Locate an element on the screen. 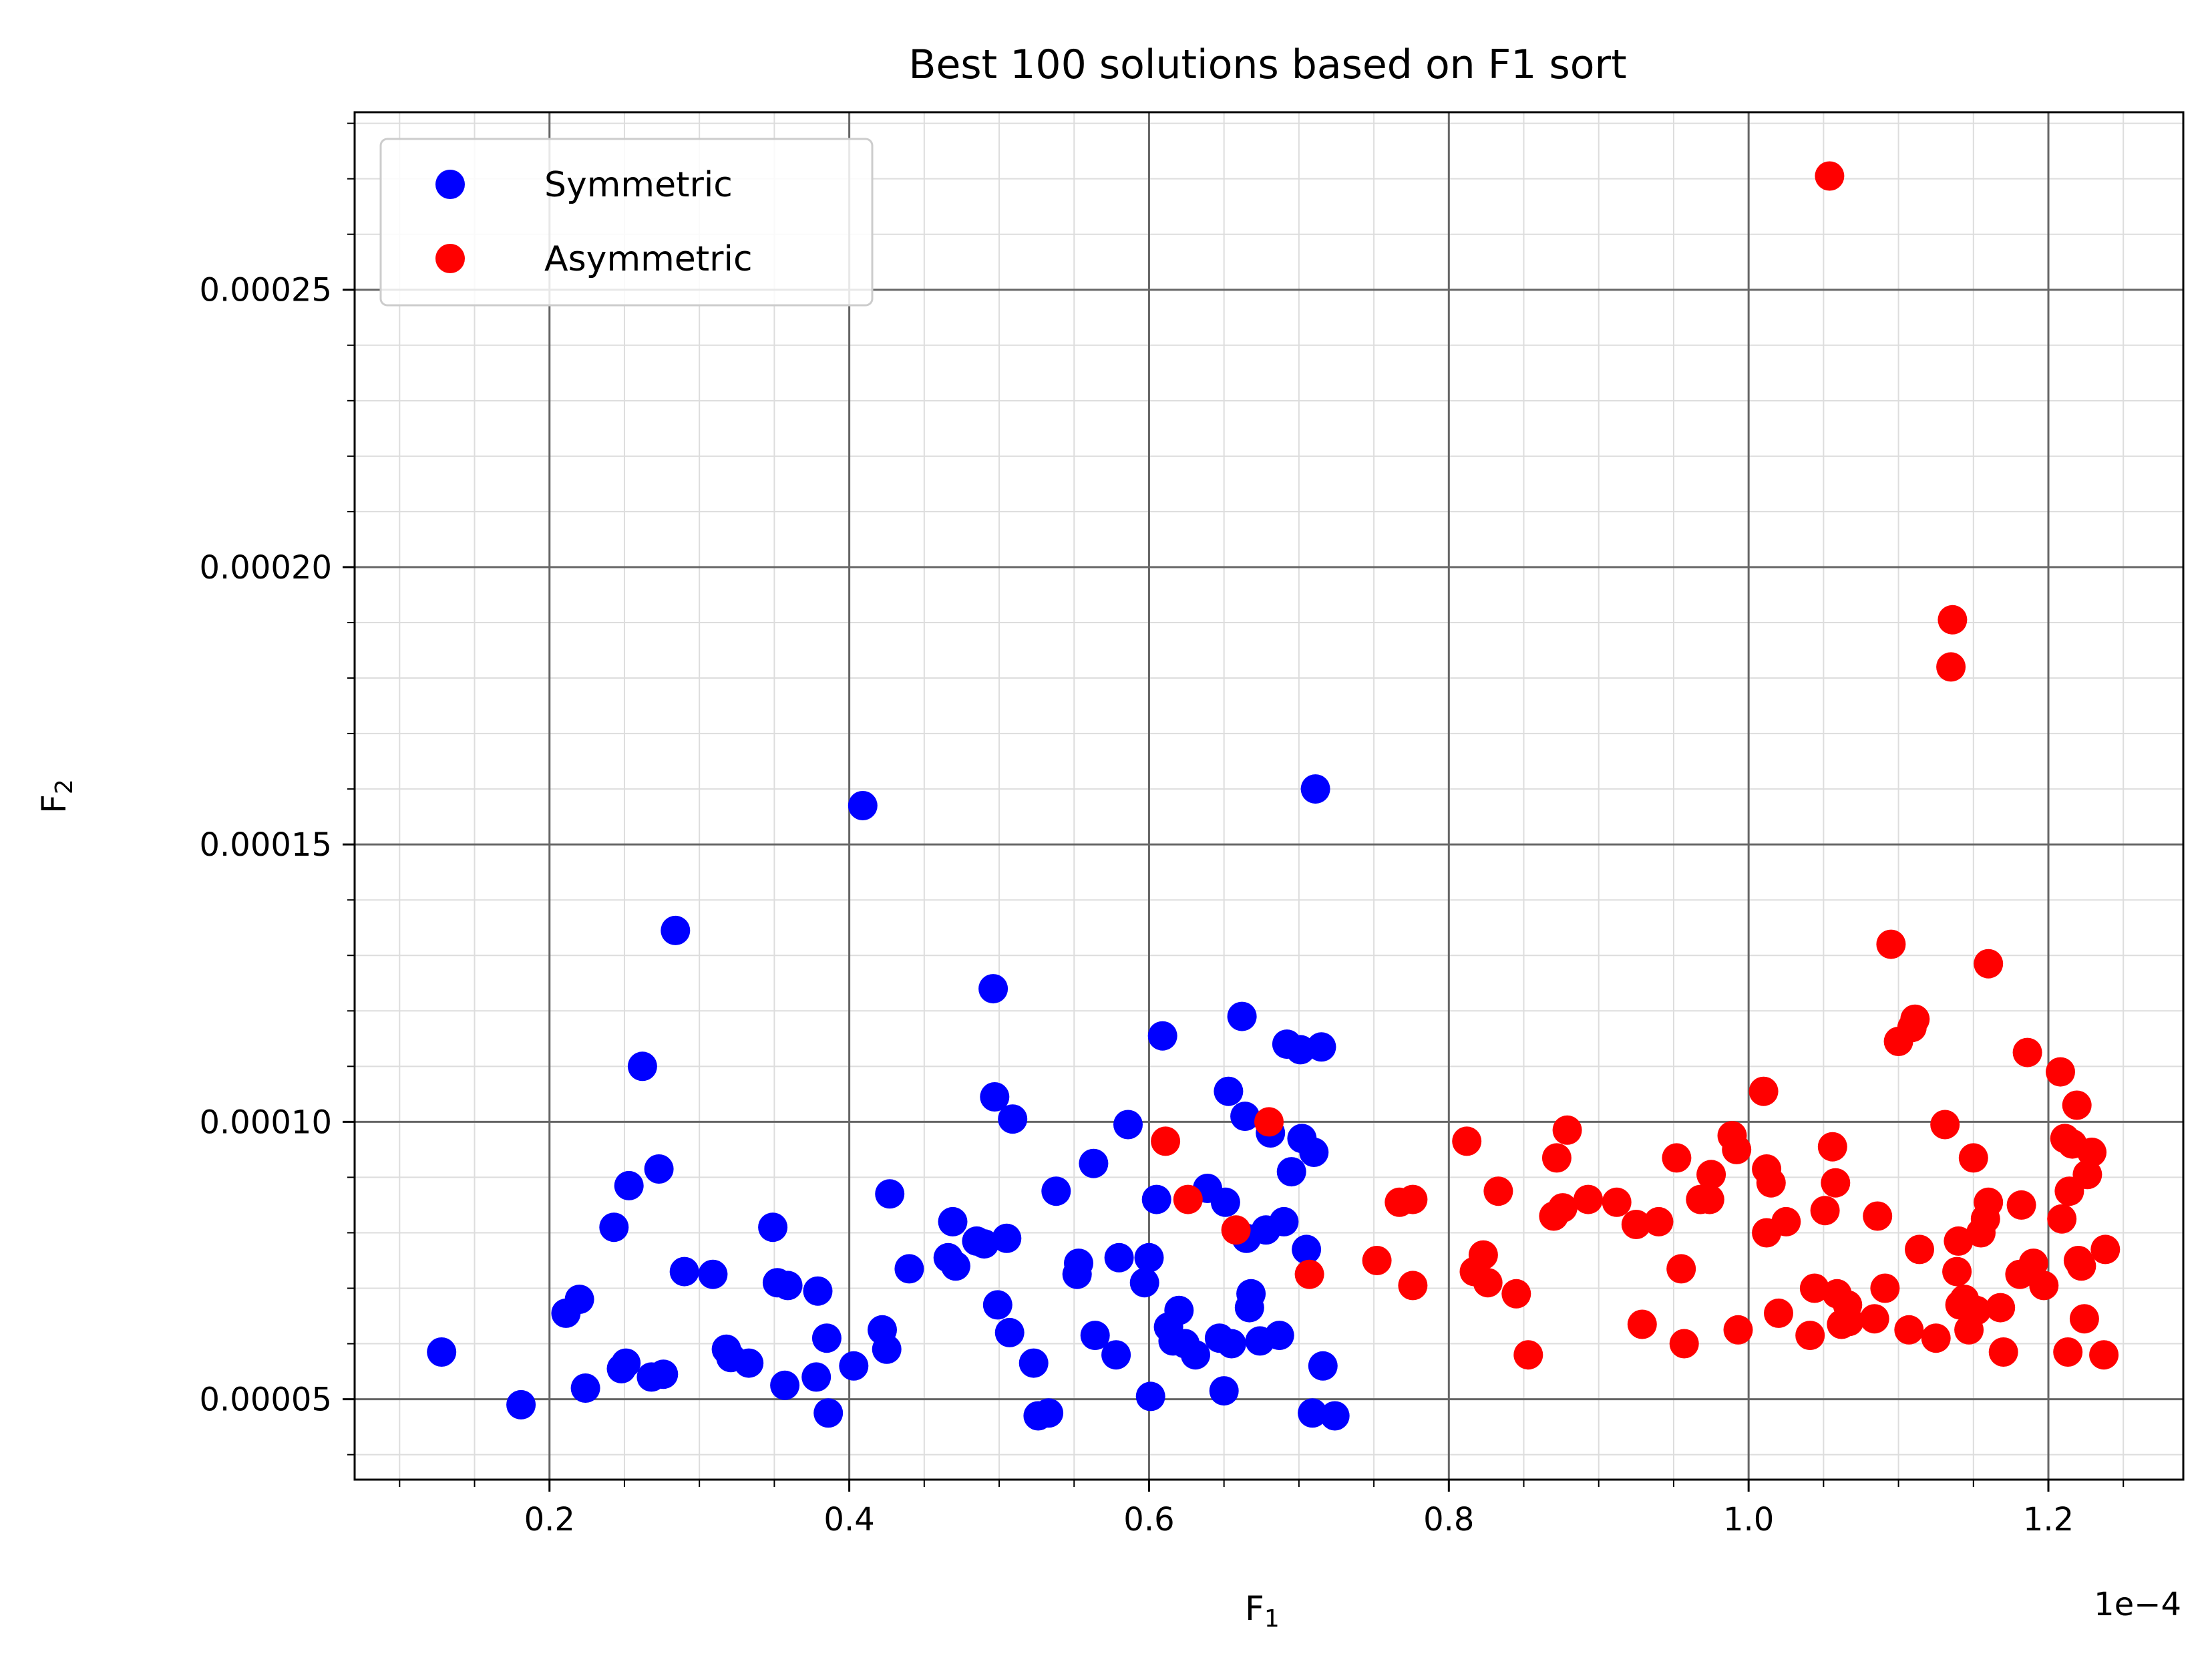  legend-label-asymmetric: Asymmetric is located at coordinates (648, 259).